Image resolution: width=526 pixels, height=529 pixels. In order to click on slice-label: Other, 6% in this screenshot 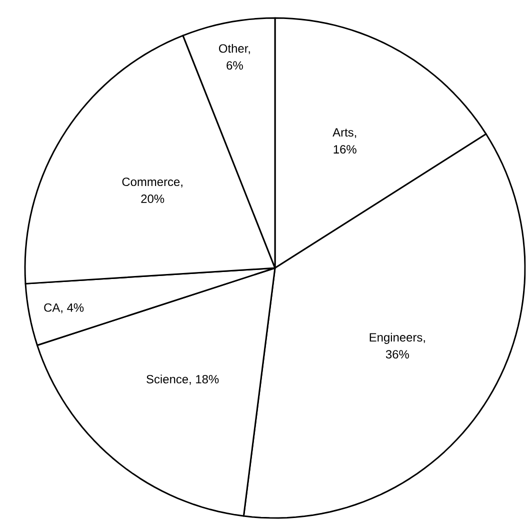, I will do `click(234, 57)`.